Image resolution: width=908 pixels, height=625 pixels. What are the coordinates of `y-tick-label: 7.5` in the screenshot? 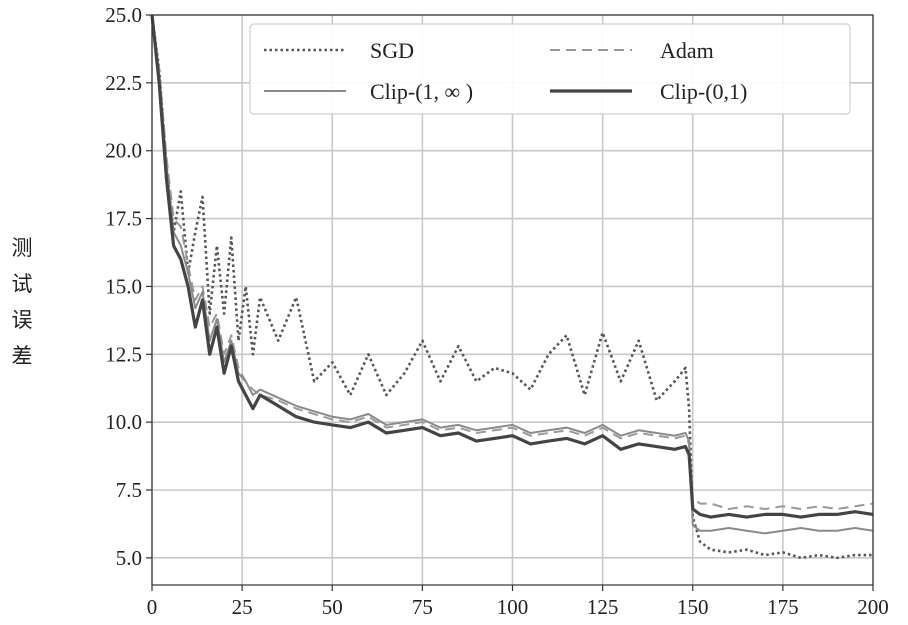 It's located at (129, 490).